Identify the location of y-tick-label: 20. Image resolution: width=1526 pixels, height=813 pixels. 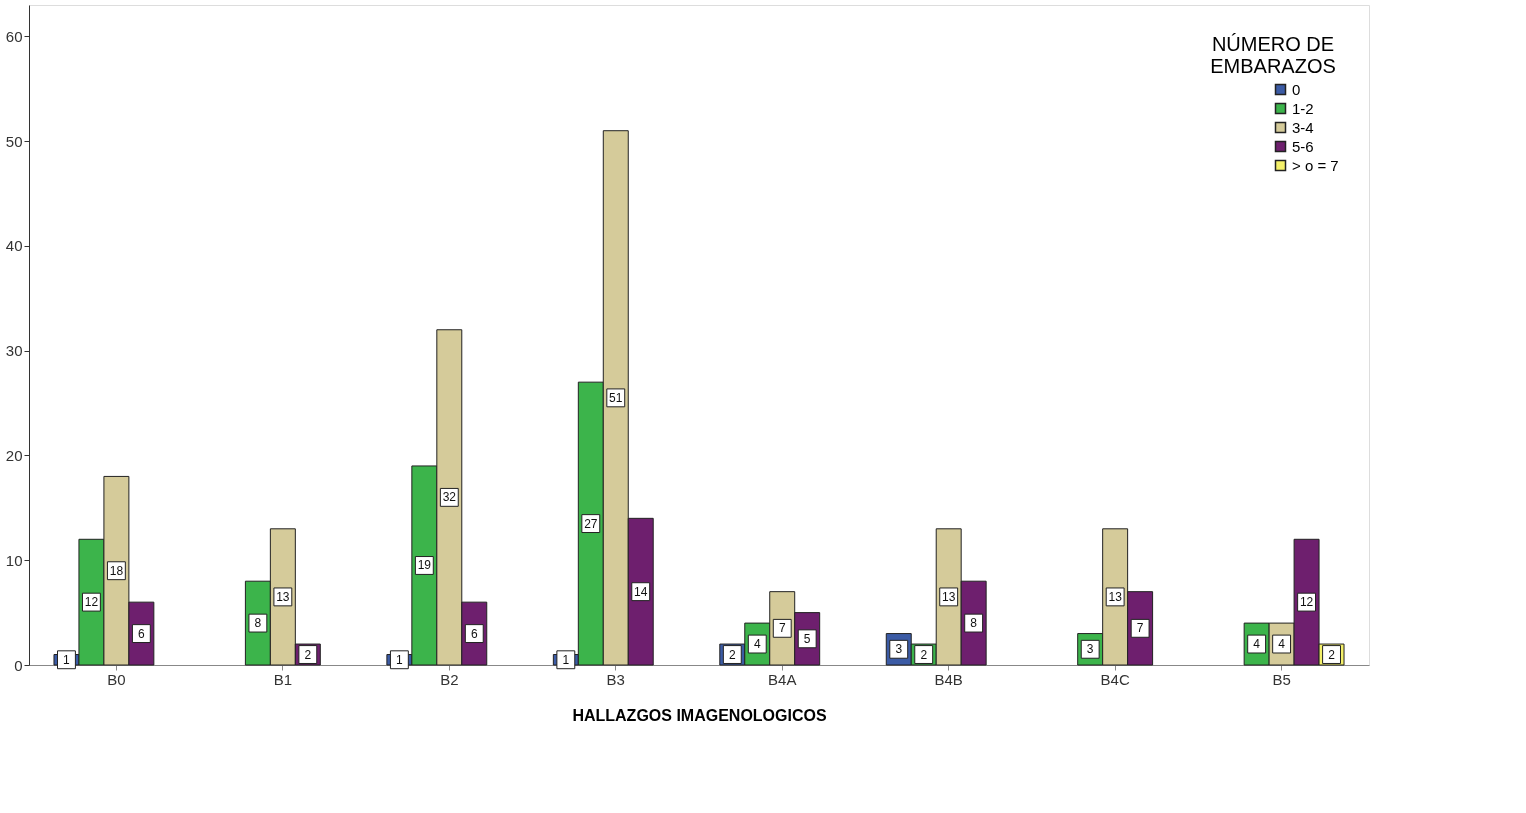
(14, 455).